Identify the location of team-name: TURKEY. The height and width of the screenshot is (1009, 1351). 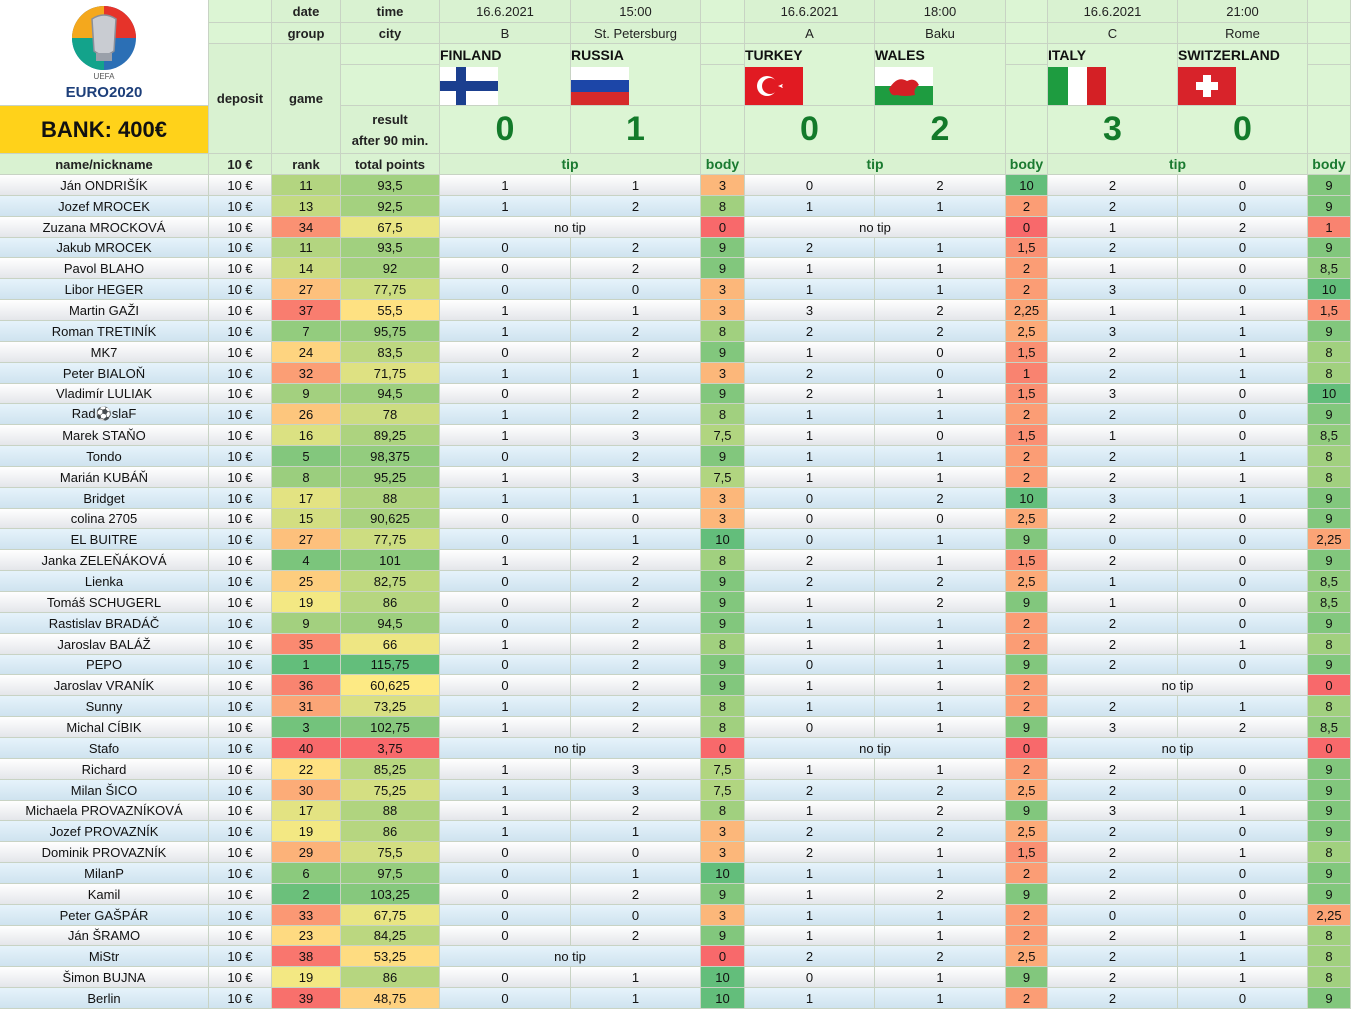
(774, 55).